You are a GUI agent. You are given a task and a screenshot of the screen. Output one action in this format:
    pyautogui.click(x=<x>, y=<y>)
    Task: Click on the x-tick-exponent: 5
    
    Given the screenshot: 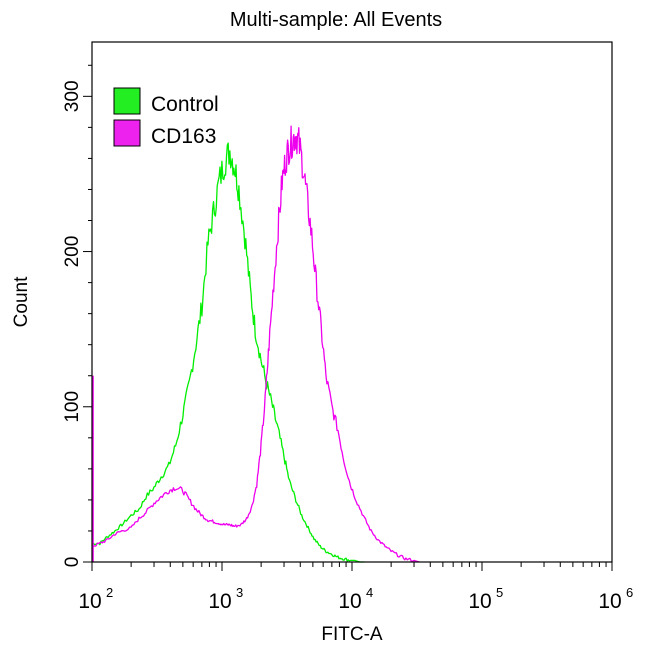 What is the action you would take?
    pyautogui.click(x=499, y=592)
    